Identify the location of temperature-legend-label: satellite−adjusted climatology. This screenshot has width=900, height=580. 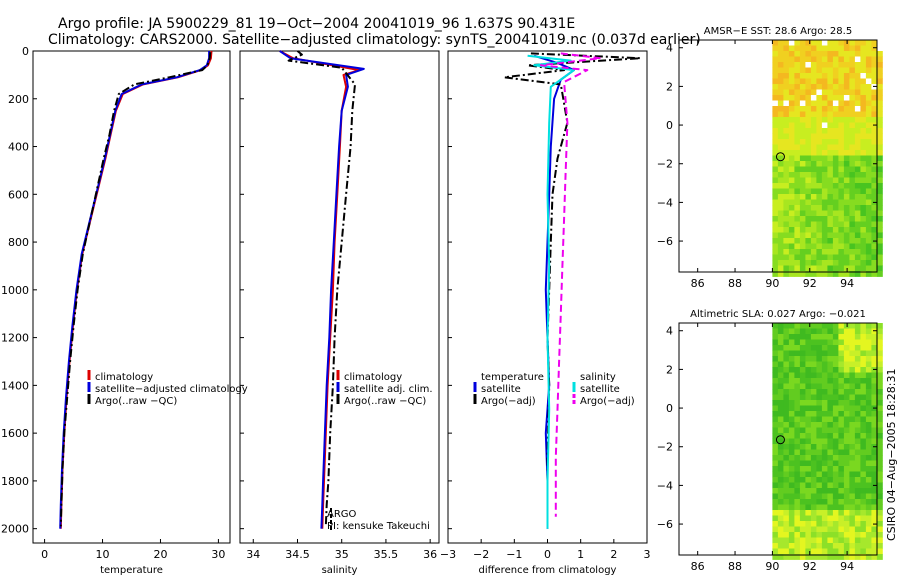
(171, 389).